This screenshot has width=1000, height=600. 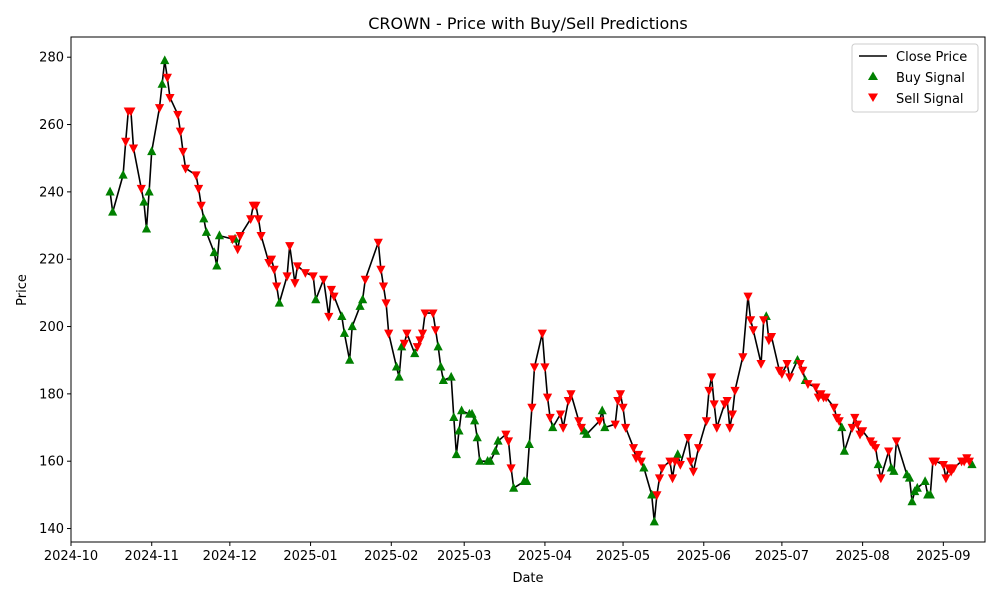 I want to click on y-tick-label: 280, so click(x=51, y=58).